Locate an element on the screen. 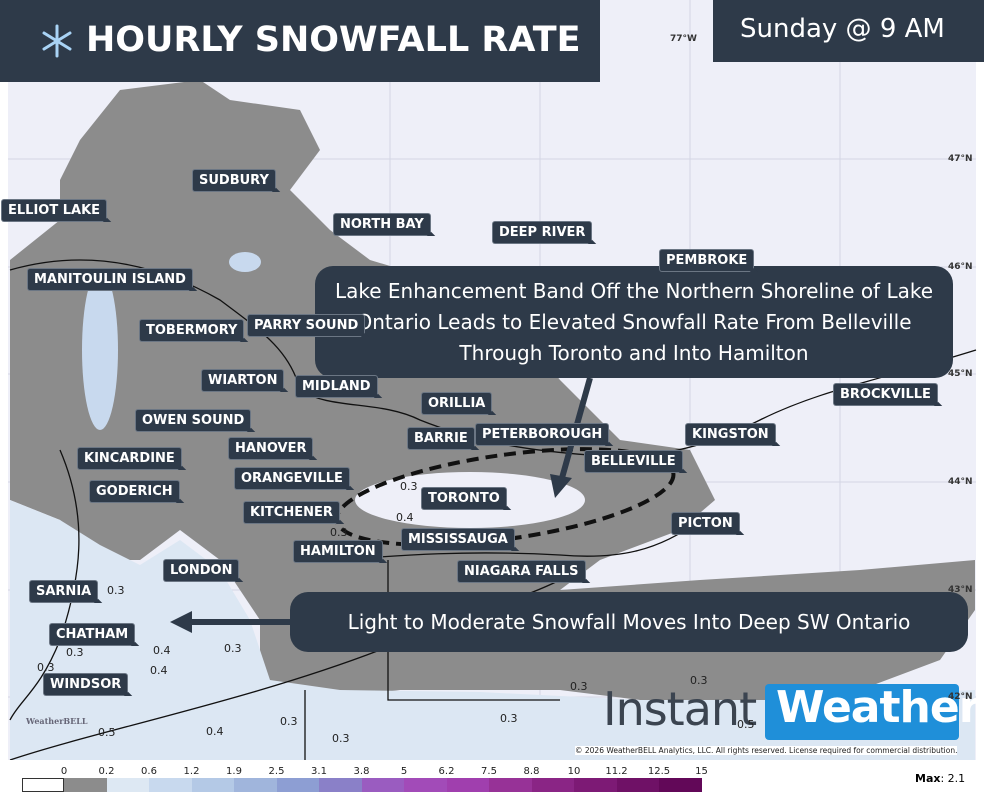 This screenshot has width=984, height=808. city-label: TOBERMORY is located at coordinates (192, 330).